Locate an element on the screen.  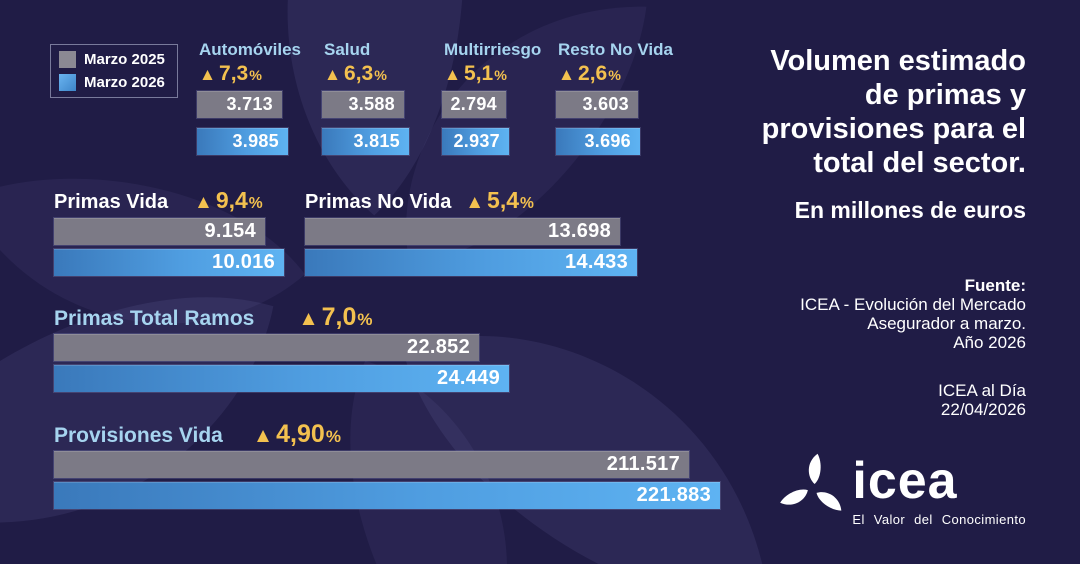
bar-value: 221.883 is located at coordinates (673, 495).